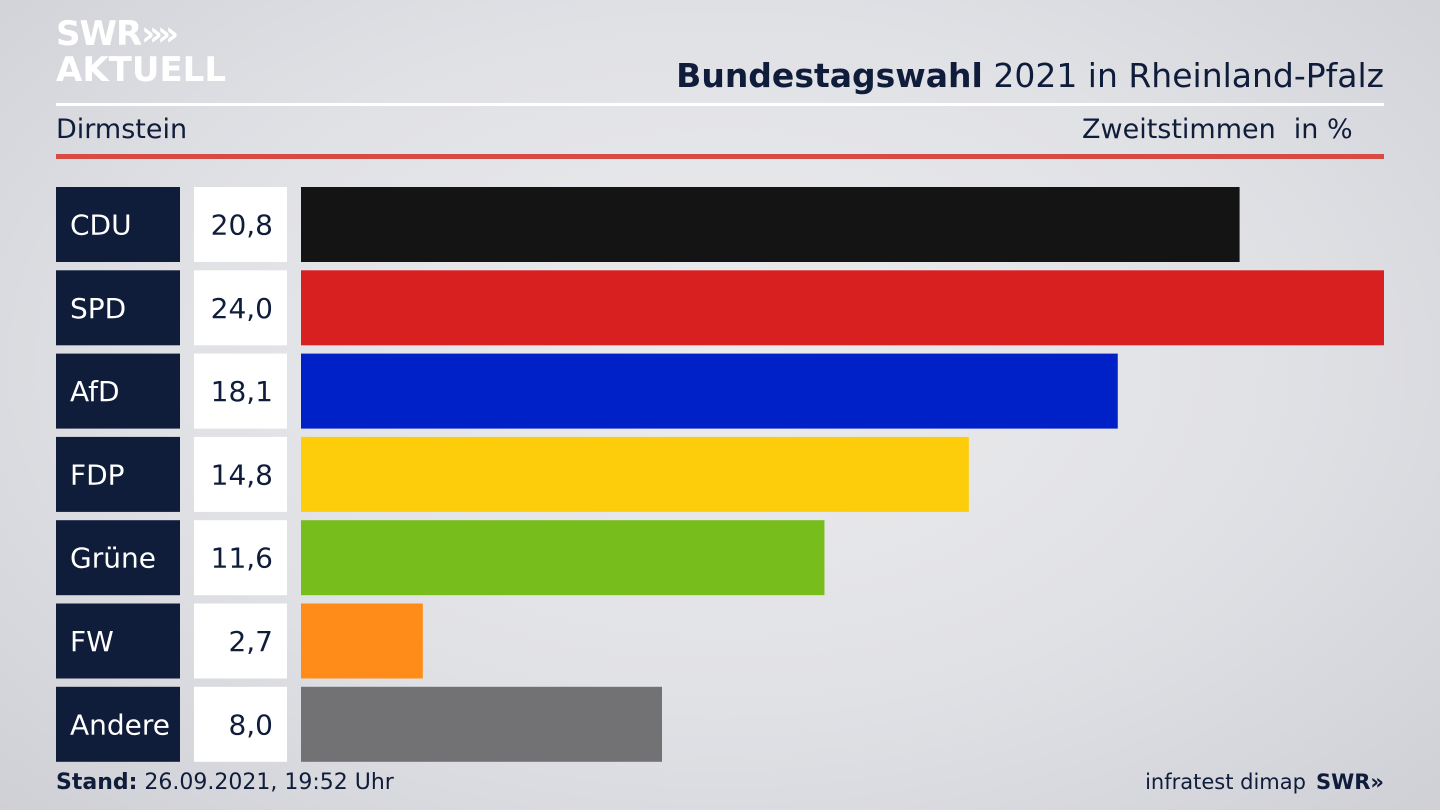 The image size is (1440, 810). I want to click on bar-spd, so click(842, 308).